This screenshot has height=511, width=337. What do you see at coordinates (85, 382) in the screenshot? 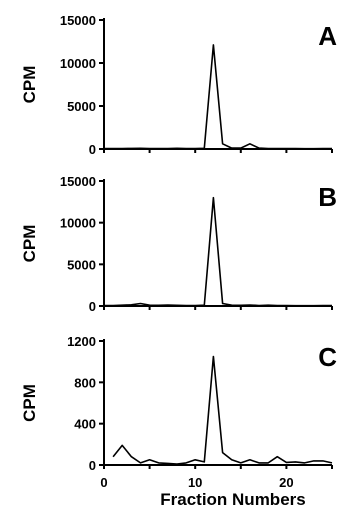
I see `panel-c-ytick-label: 800` at bounding box center [85, 382].